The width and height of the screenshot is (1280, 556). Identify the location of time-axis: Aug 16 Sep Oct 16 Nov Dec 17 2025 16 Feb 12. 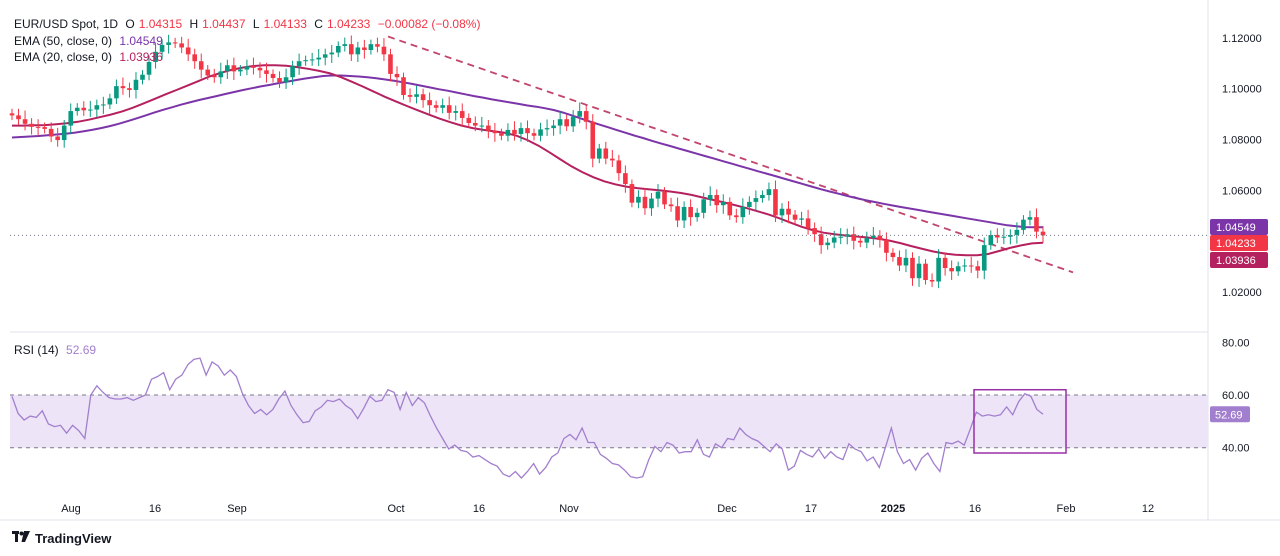
(607, 509).